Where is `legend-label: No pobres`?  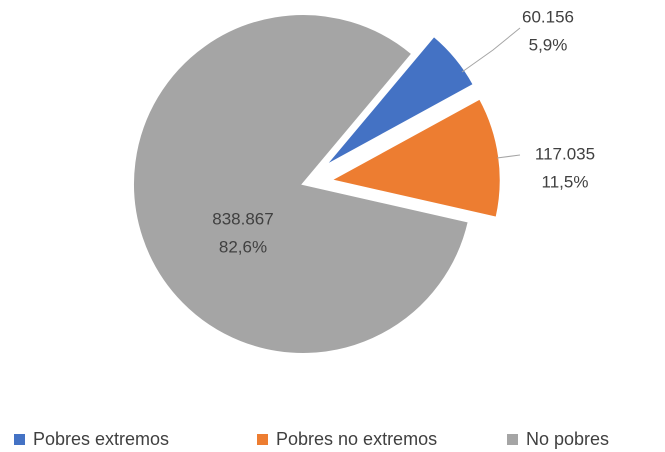
legend-label: No pobres is located at coordinates (567, 439).